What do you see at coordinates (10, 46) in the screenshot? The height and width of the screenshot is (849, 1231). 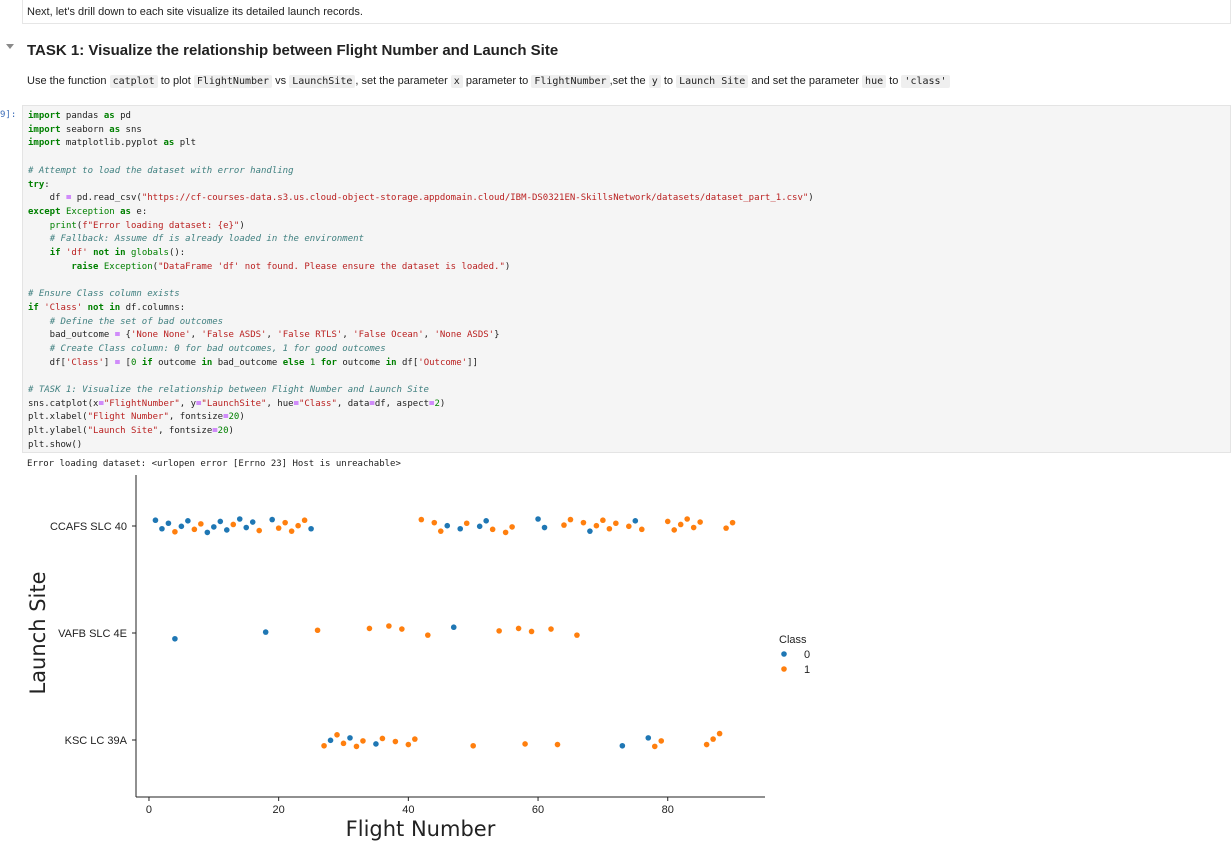 I see `collapse-heading-icon` at bounding box center [10, 46].